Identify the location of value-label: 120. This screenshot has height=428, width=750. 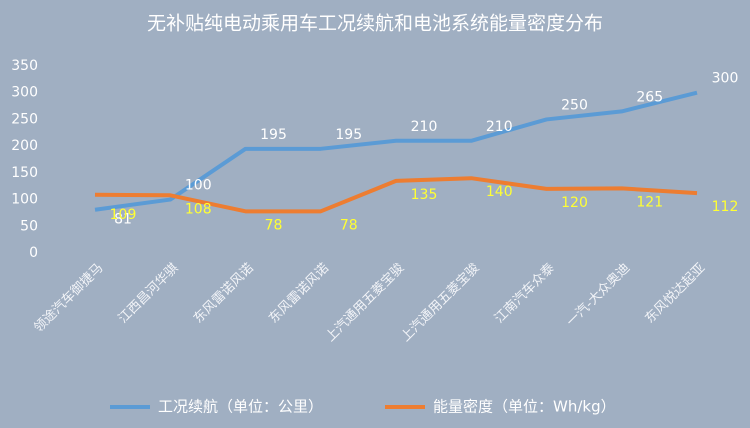
(574, 203).